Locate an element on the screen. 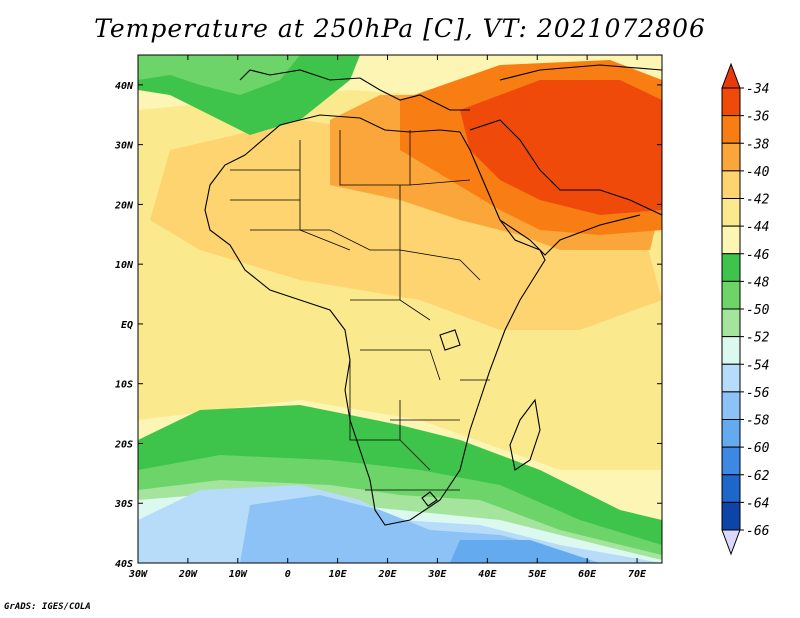 This screenshot has height=618, width=800. colorbar-label: -62 is located at coordinates (758, 476).